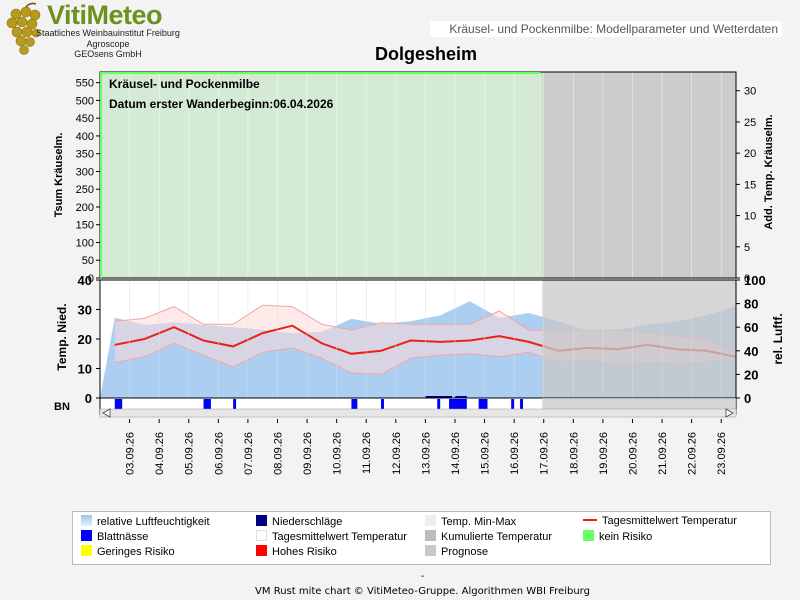  I want to click on legend-label: Geringes Risiko, so click(136, 552).